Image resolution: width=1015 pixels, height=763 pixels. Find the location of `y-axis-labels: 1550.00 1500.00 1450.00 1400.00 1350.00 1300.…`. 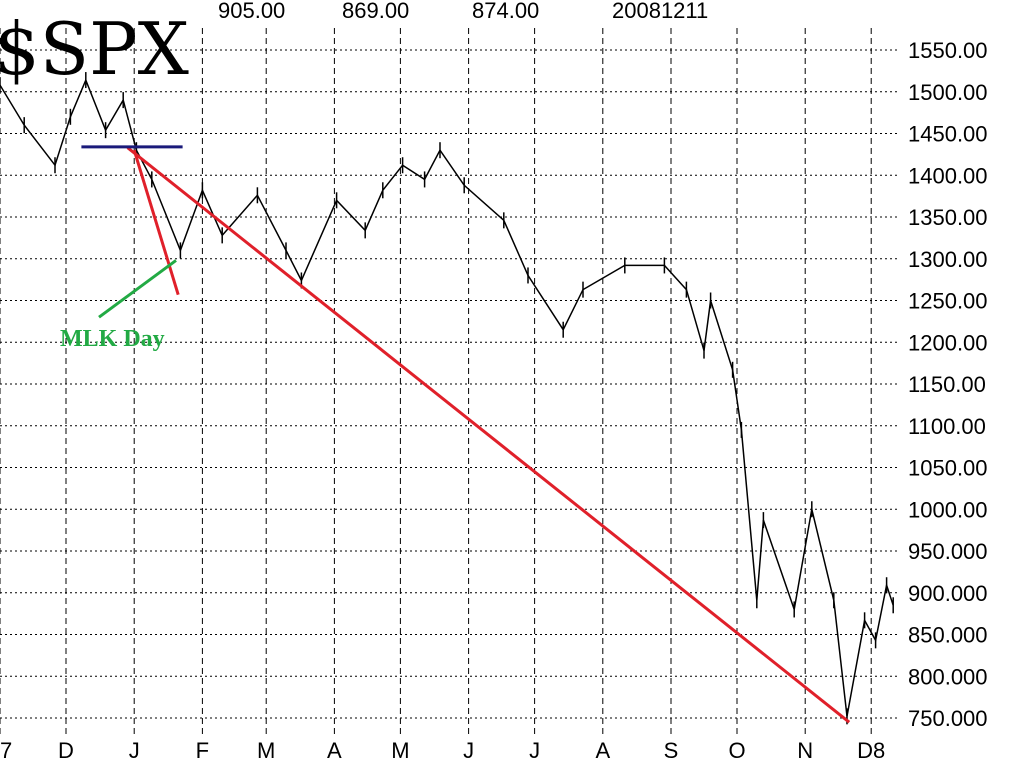

y-axis-labels: 1550.00 1500.00 1450.00 1400.00 1350.00 1300.… is located at coordinates (948, 384).